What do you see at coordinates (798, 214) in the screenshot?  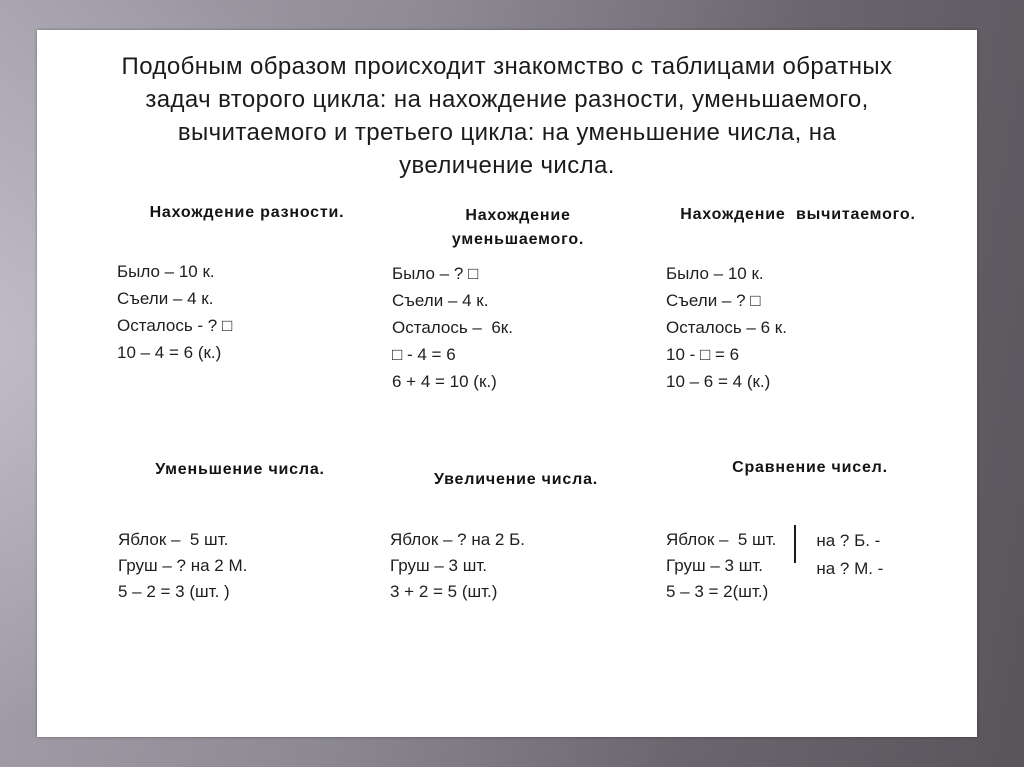 I see `section-header: Нахождение вычитаемого.` at bounding box center [798, 214].